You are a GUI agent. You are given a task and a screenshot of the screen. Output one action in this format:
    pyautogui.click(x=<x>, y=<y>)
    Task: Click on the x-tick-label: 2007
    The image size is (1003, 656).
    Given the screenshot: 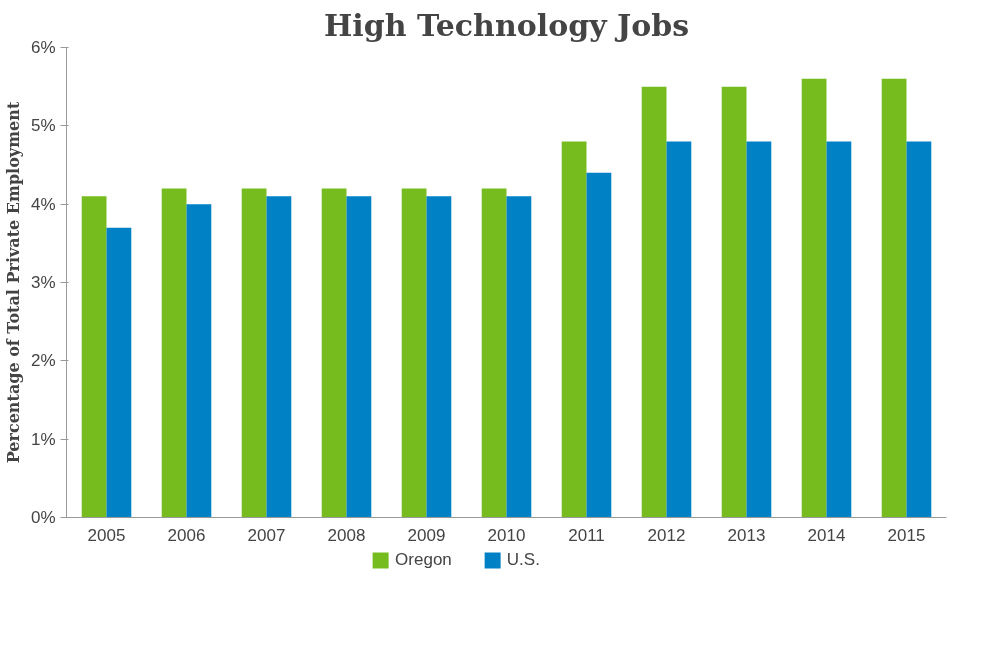 What is the action you would take?
    pyautogui.click(x=266, y=535)
    